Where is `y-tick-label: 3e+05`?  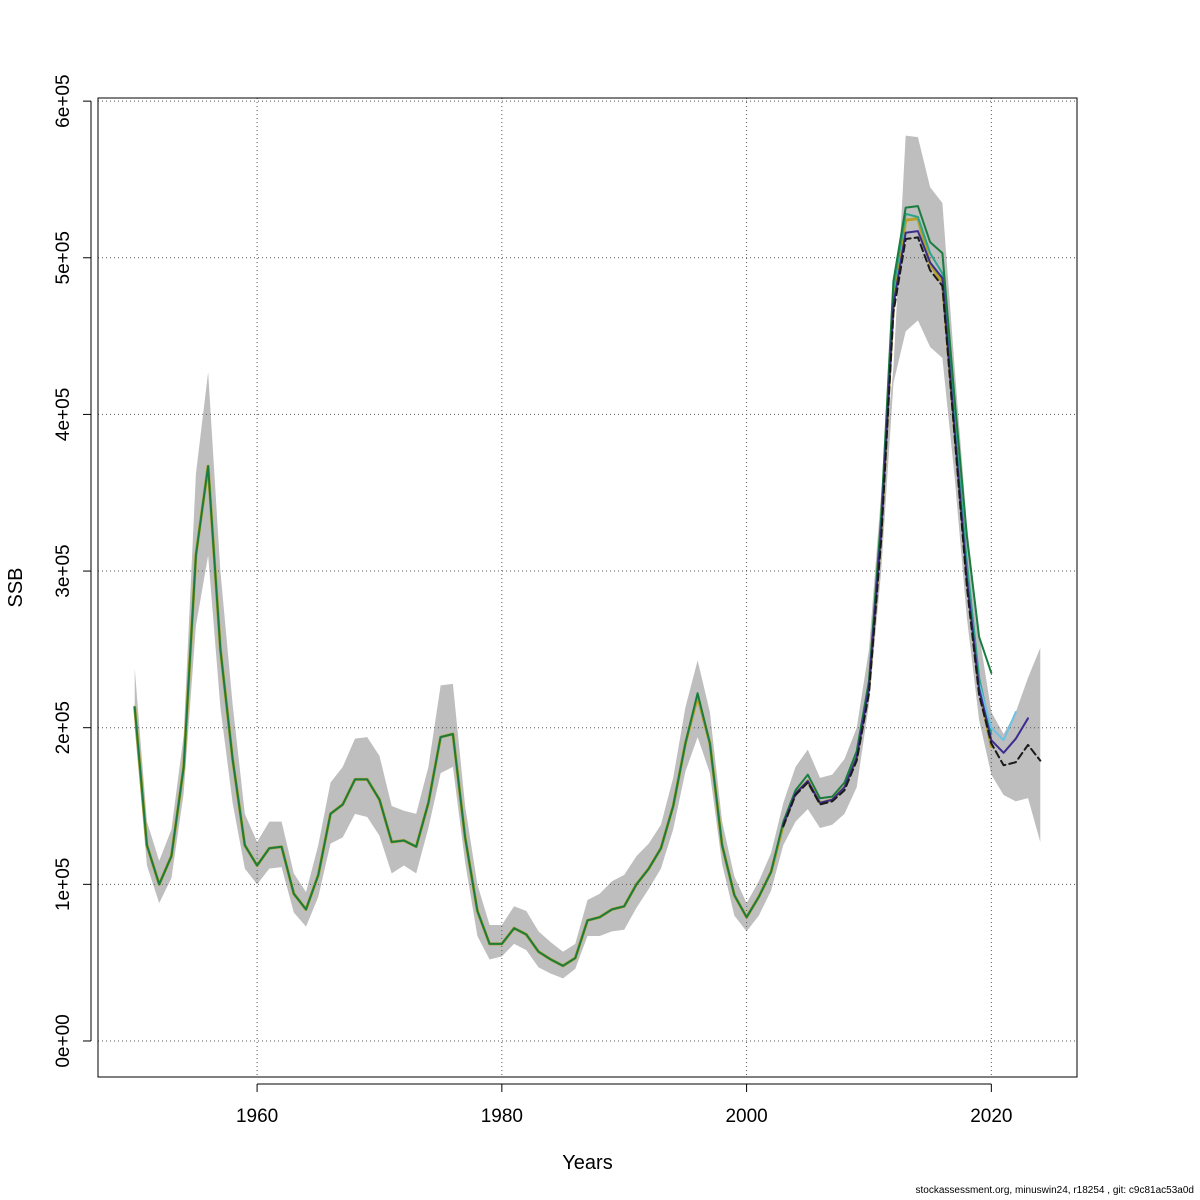 y-tick-label: 3e+05 is located at coordinates (63, 570).